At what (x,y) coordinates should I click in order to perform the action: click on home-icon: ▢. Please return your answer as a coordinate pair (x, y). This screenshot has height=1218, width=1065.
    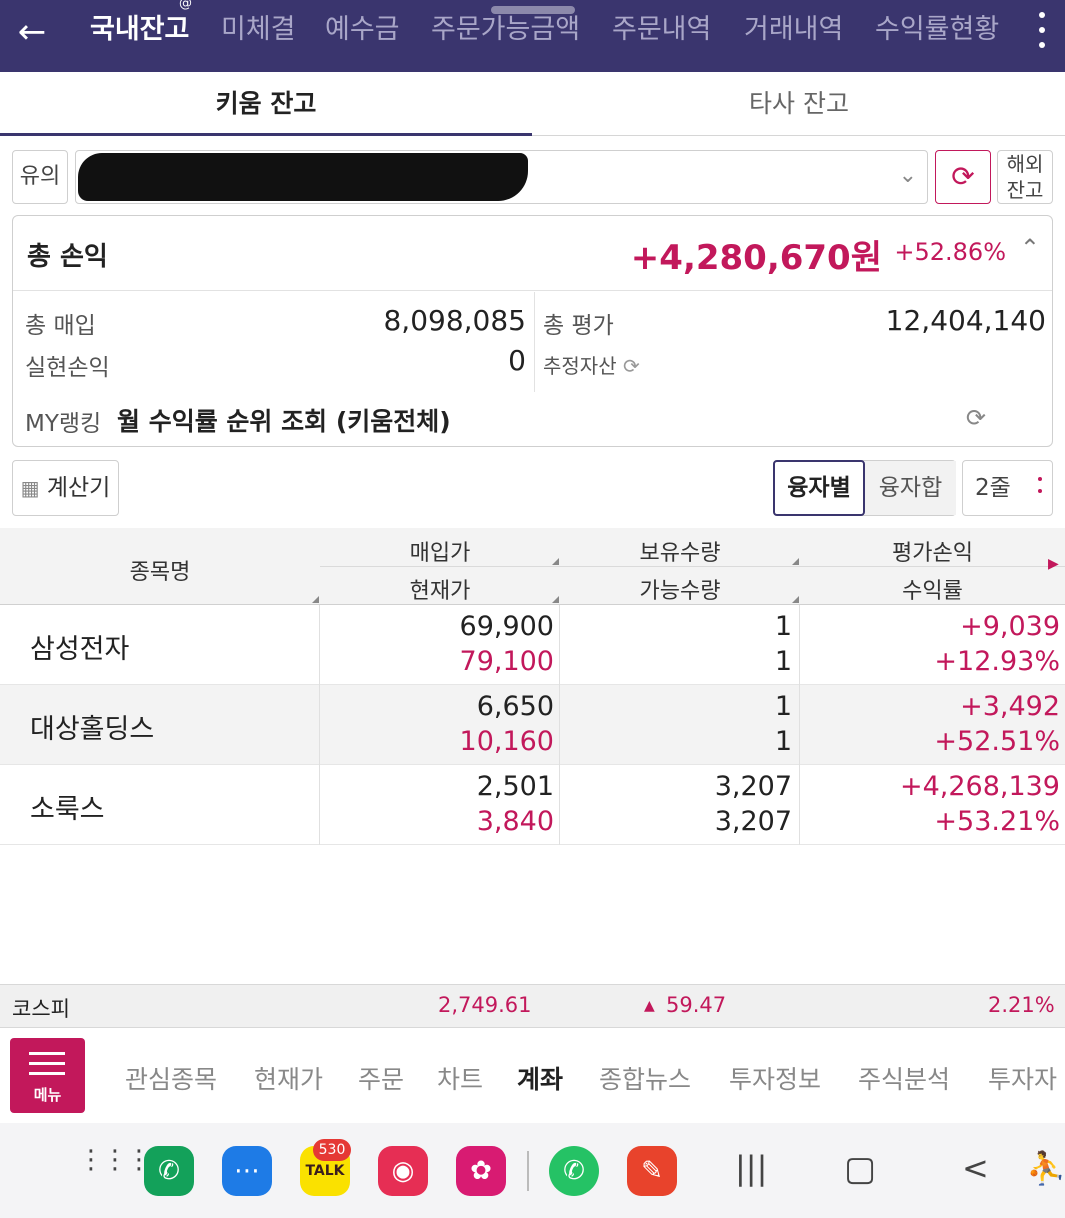
    Looking at the image, I should click on (860, 1169).